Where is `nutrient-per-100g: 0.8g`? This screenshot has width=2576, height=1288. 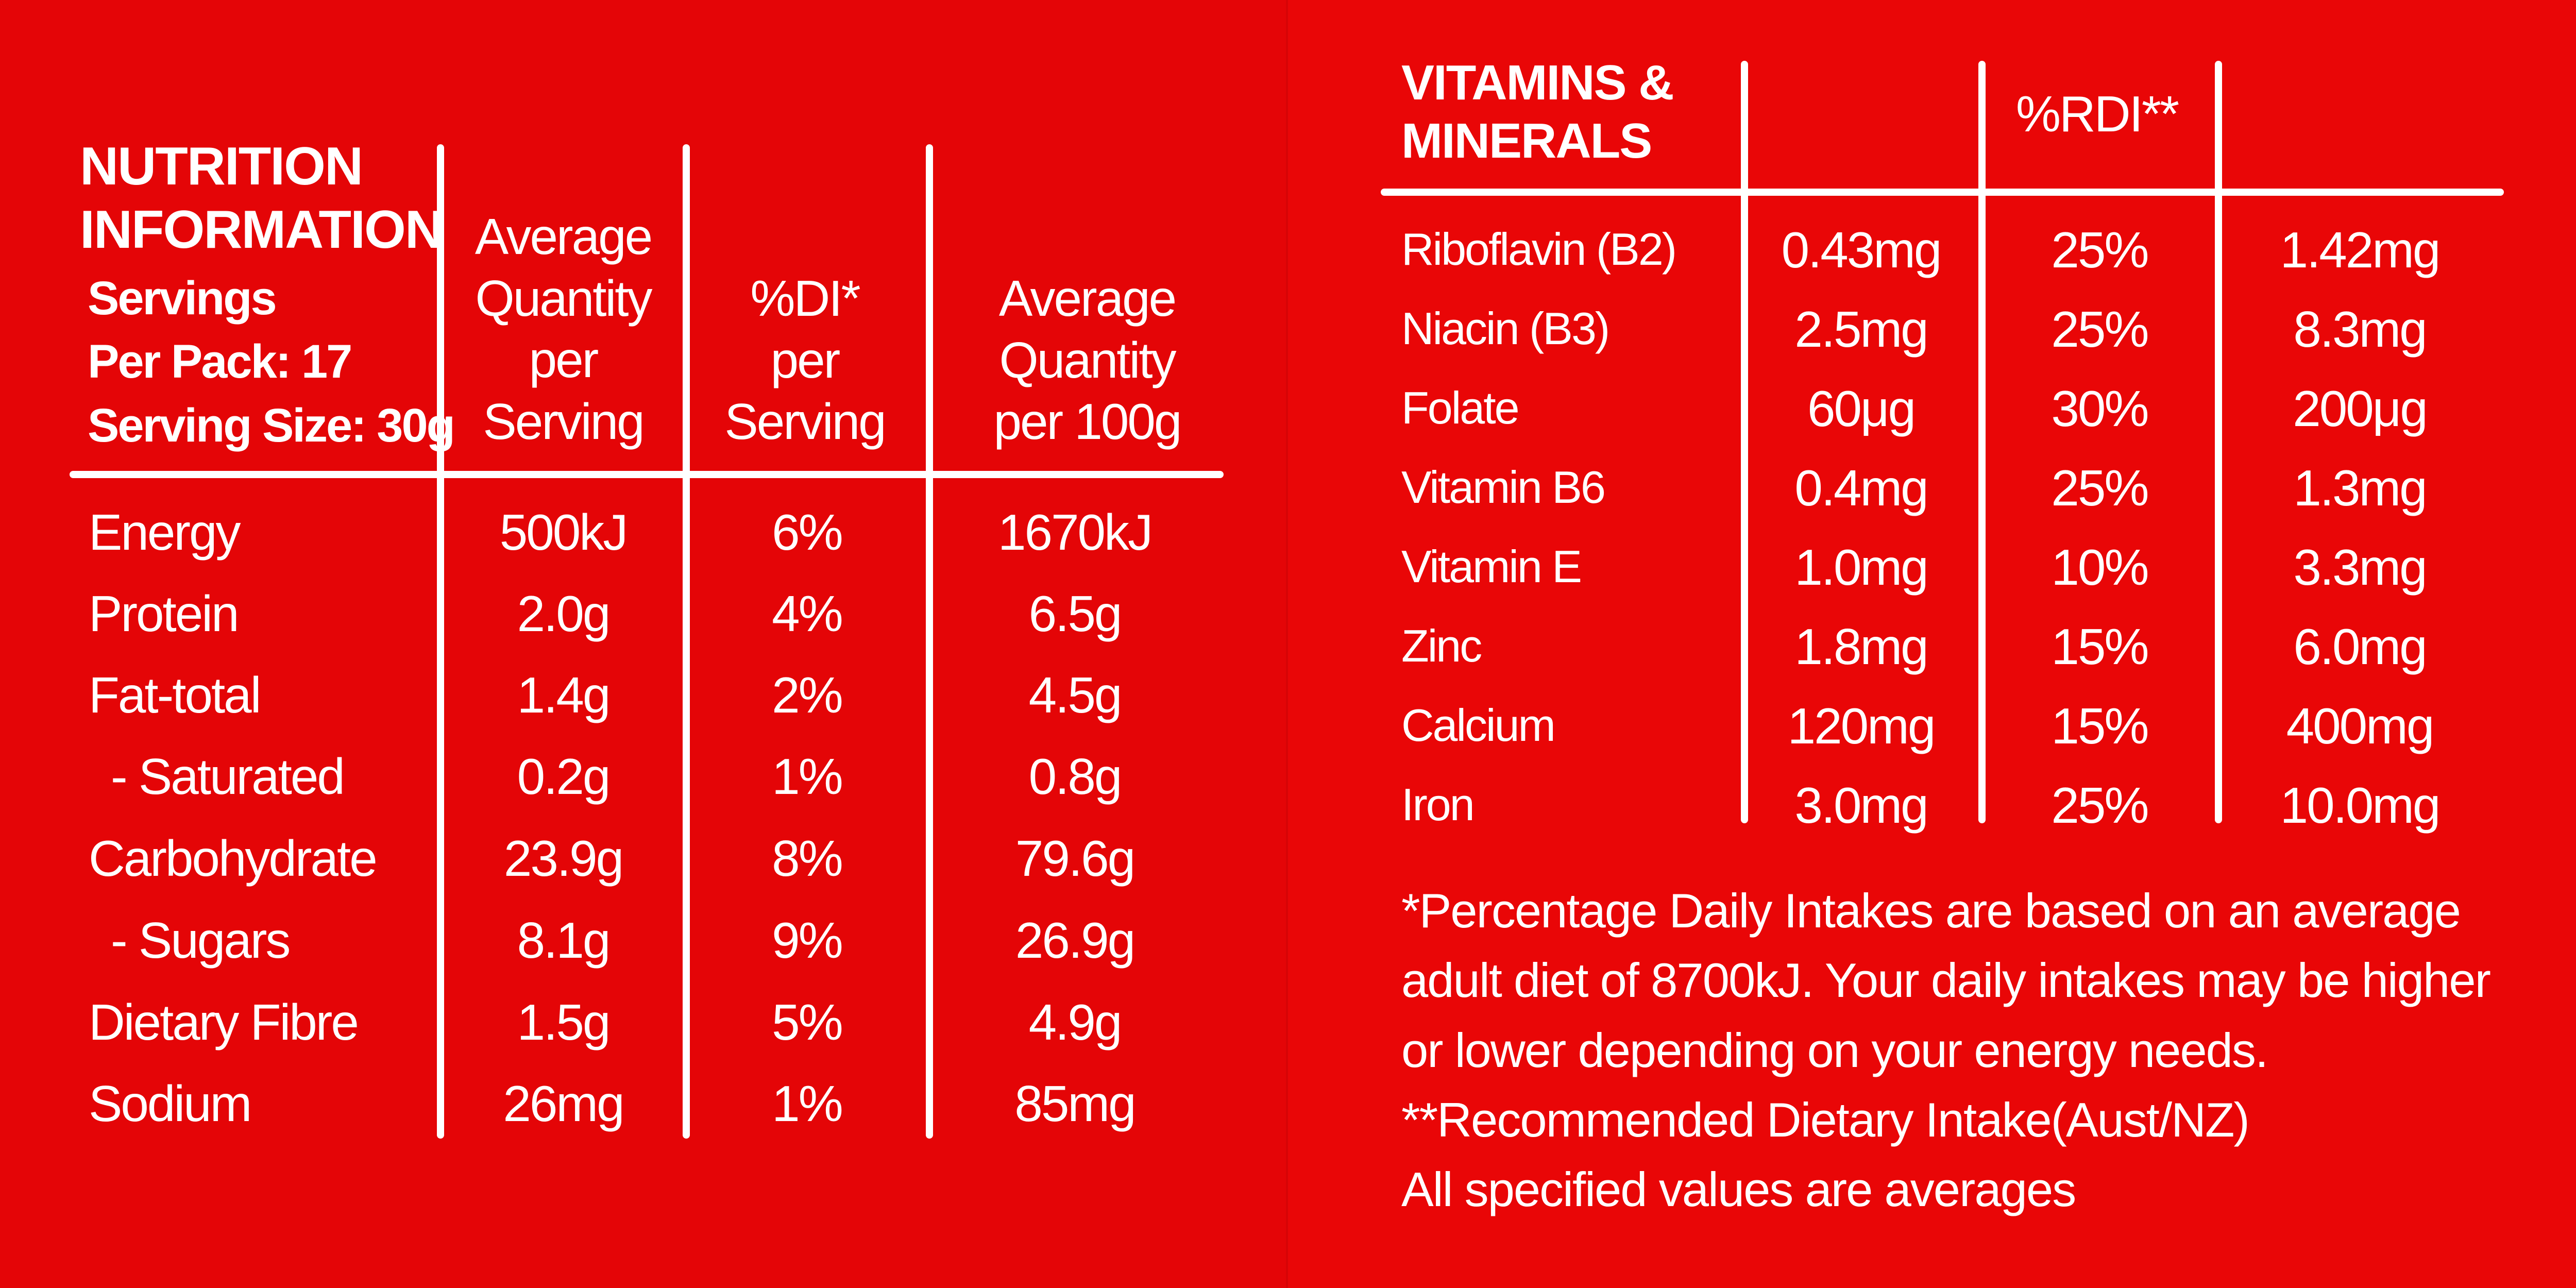 nutrient-per-100g: 0.8g is located at coordinates (1075, 776).